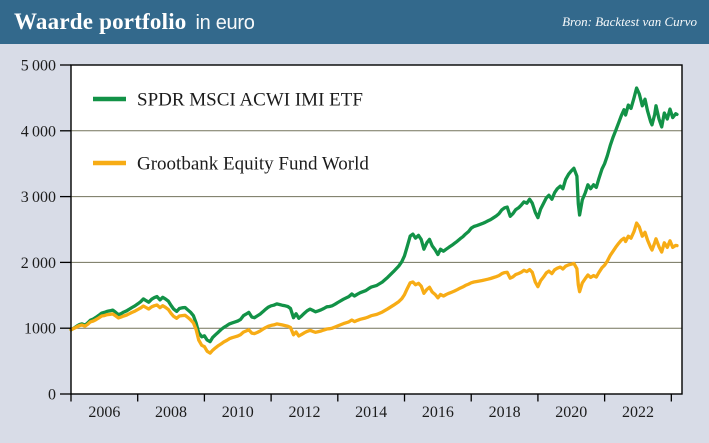 The width and height of the screenshot is (709, 443). Describe the element at coordinates (638, 412) in the screenshot. I see `x-tick-label: 2022` at that location.